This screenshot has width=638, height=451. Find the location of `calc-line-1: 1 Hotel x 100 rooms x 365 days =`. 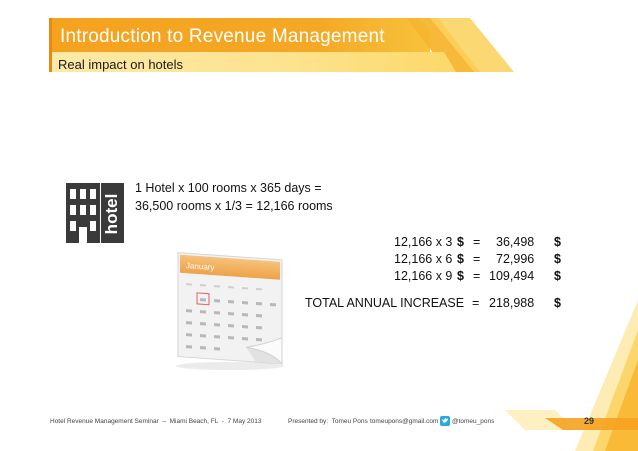

calc-line-1: 1 Hotel x 100 rooms x 365 days = is located at coordinates (228, 188).